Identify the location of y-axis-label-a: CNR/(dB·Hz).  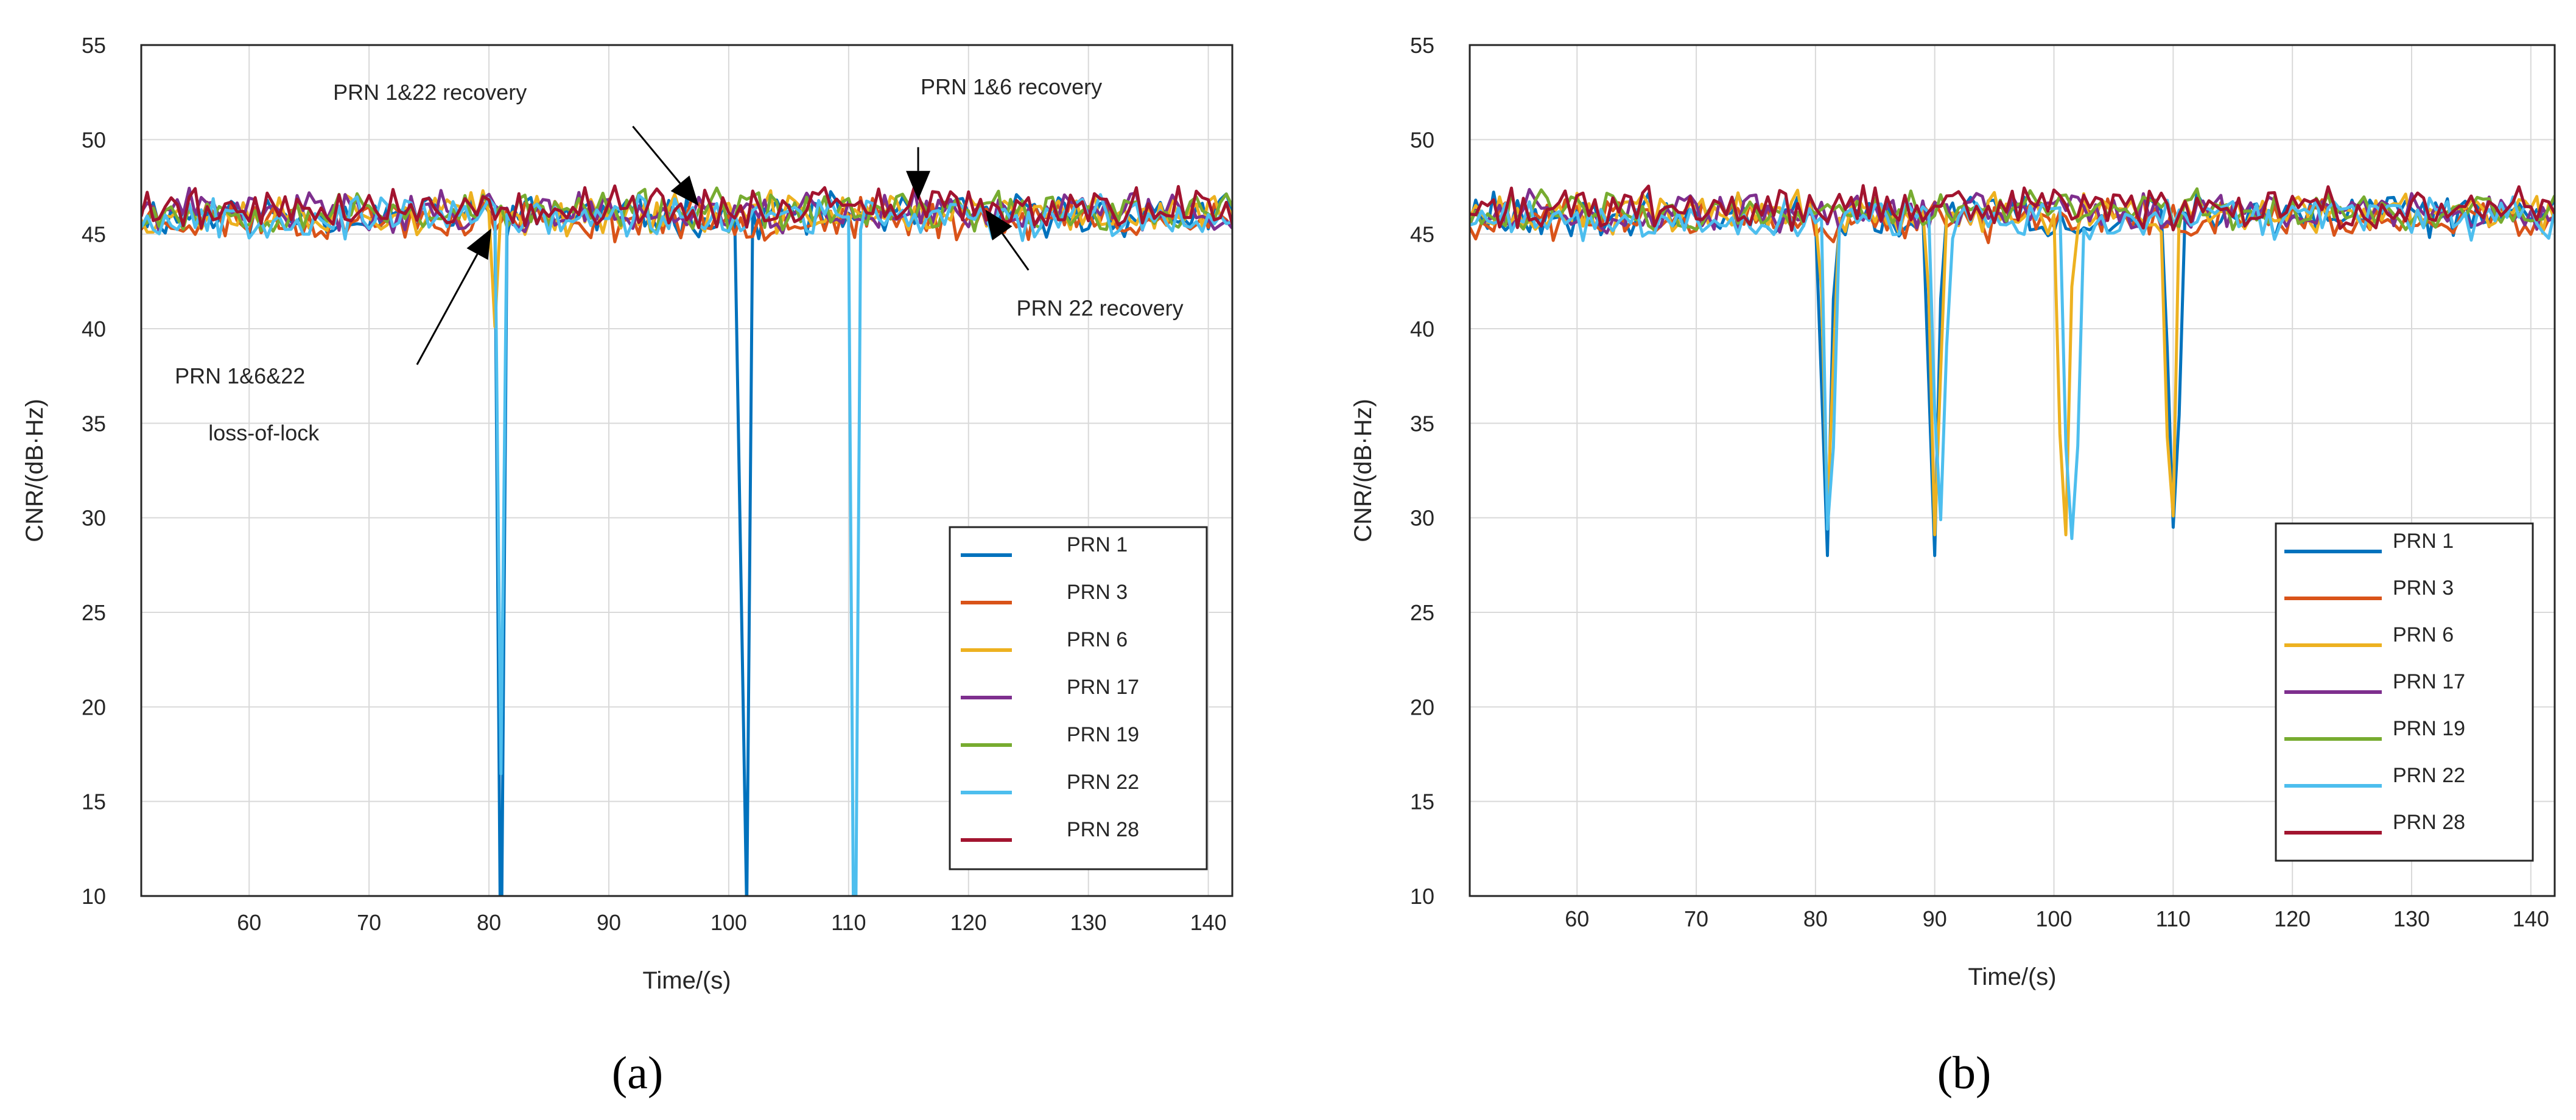
(34, 470).